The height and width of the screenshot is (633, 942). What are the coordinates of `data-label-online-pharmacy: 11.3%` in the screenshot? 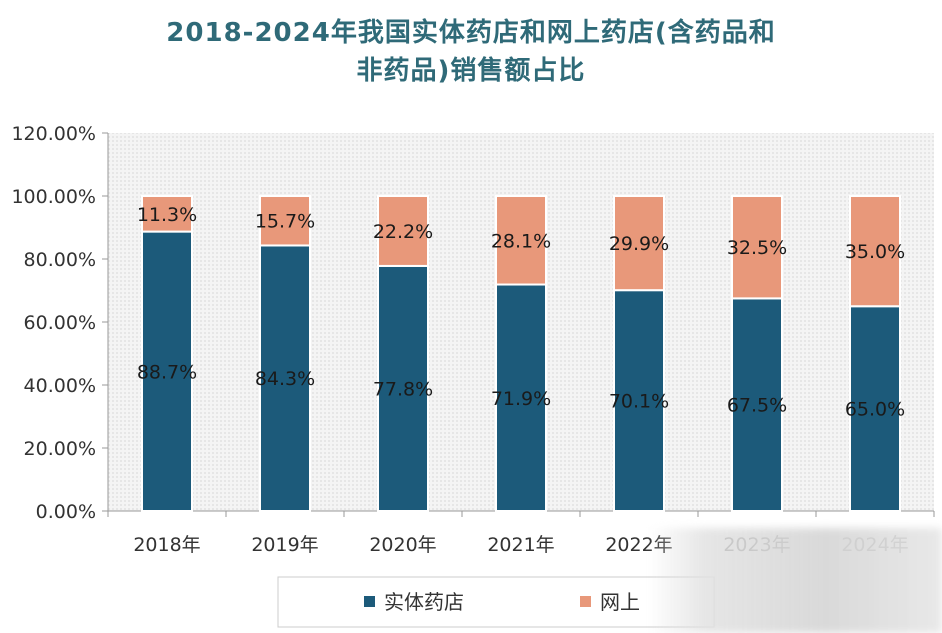 It's located at (167, 215).